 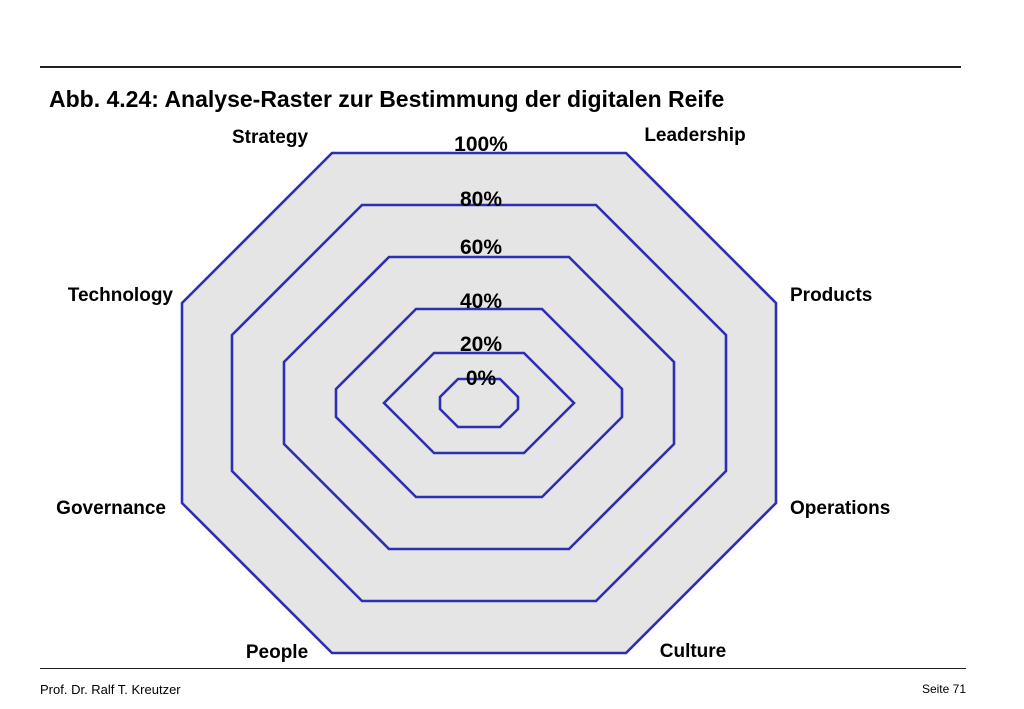 What do you see at coordinates (481, 378) in the screenshot?
I see `level-label-0: 0%` at bounding box center [481, 378].